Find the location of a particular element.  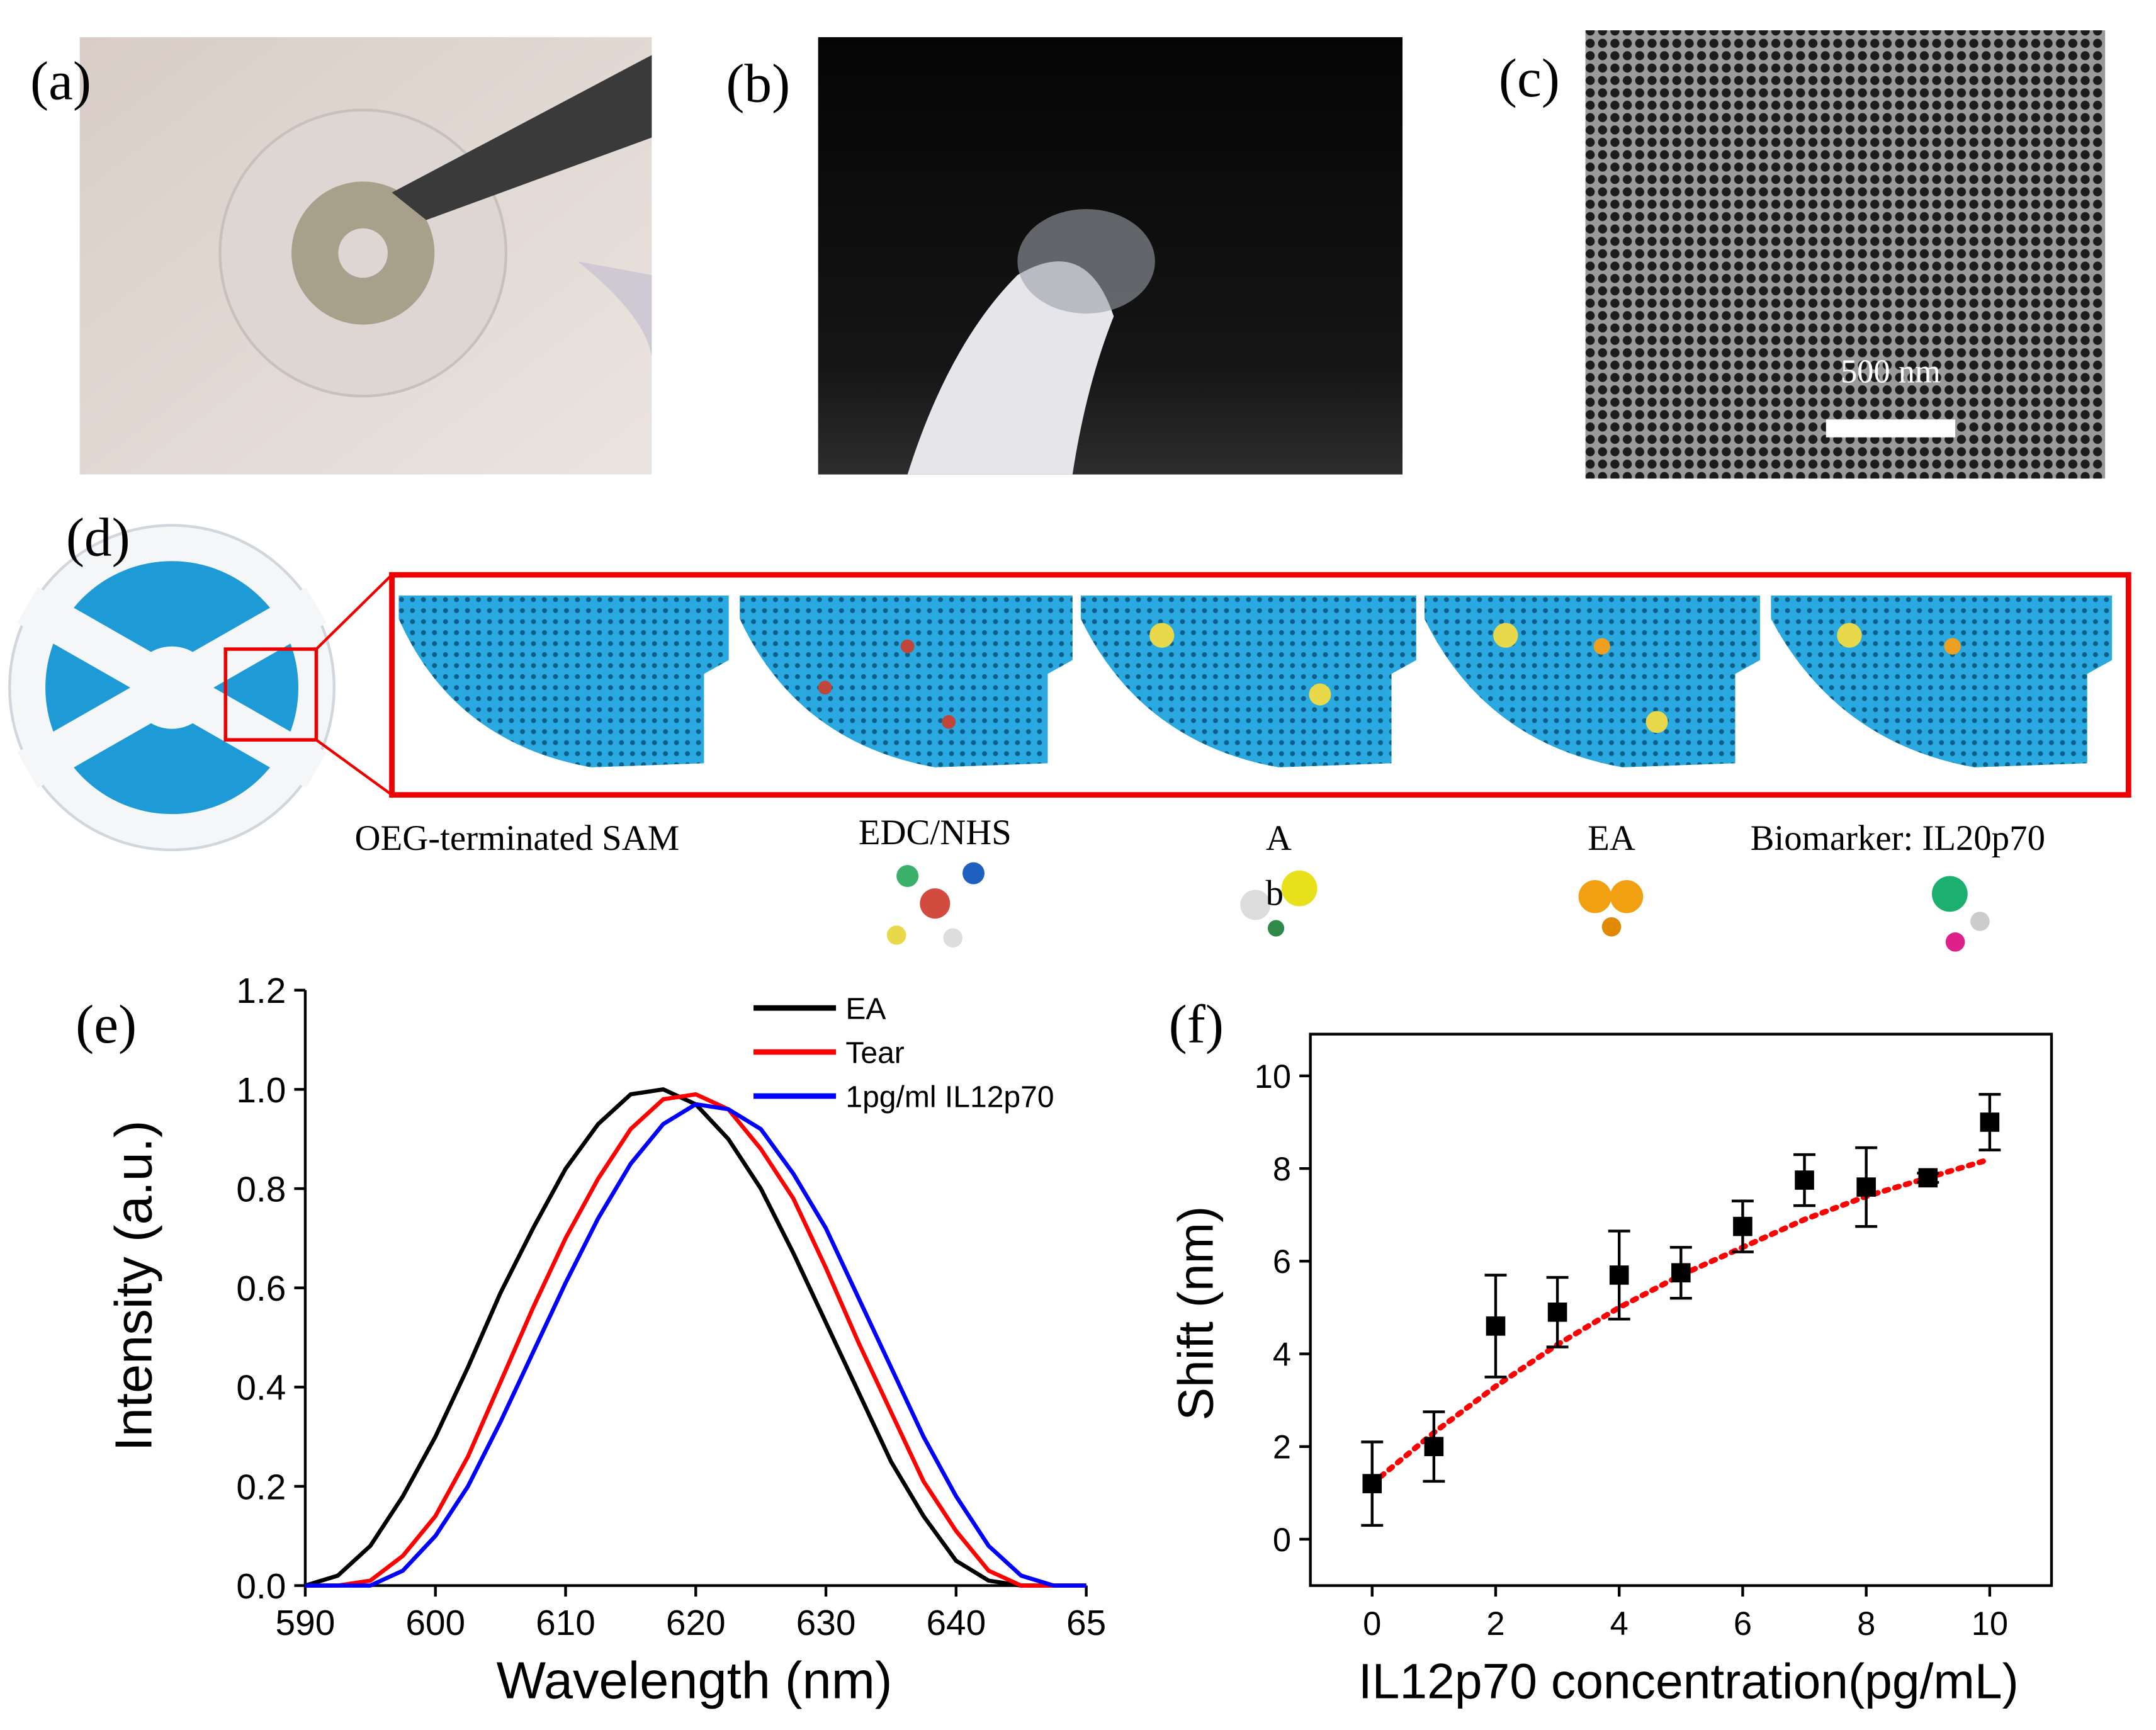

x-axis-title: Wavelength (nm) is located at coordinates (695, 1680).